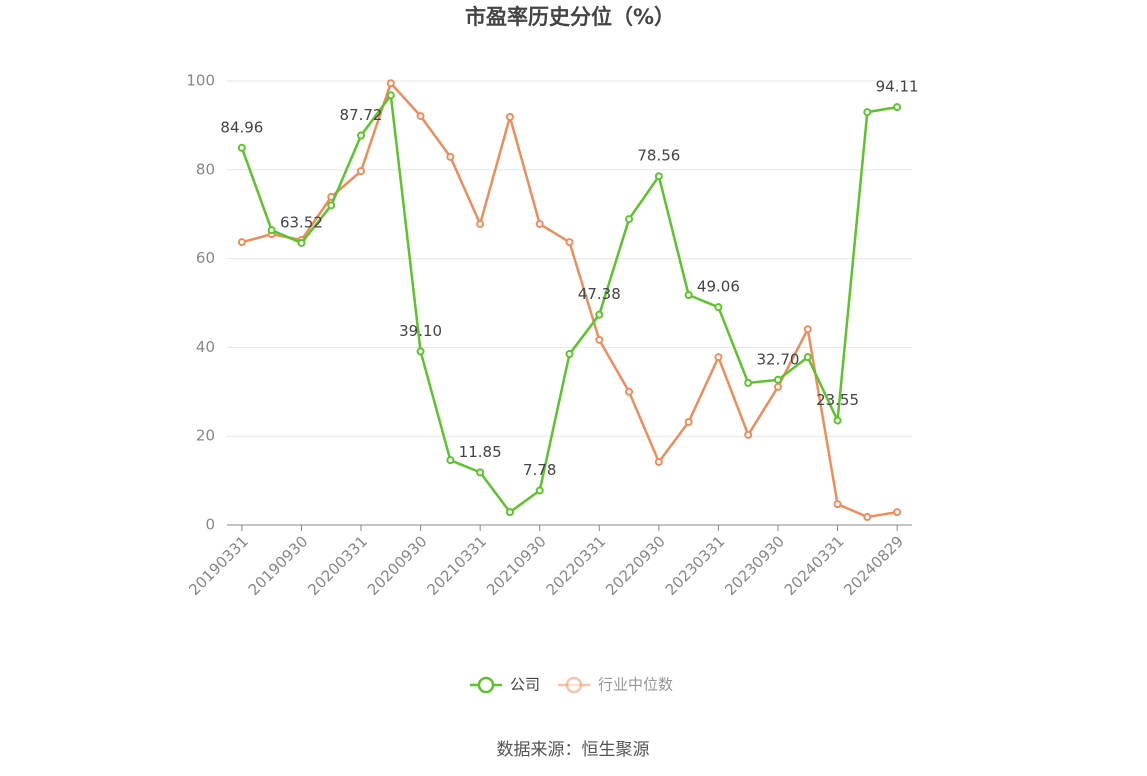 Image resolution: width=1147 pixels, height=776 pixels. Describe the element at coordinates (218, 565) in the screenshot. I see `x-tick-label: 20190331` at that location.